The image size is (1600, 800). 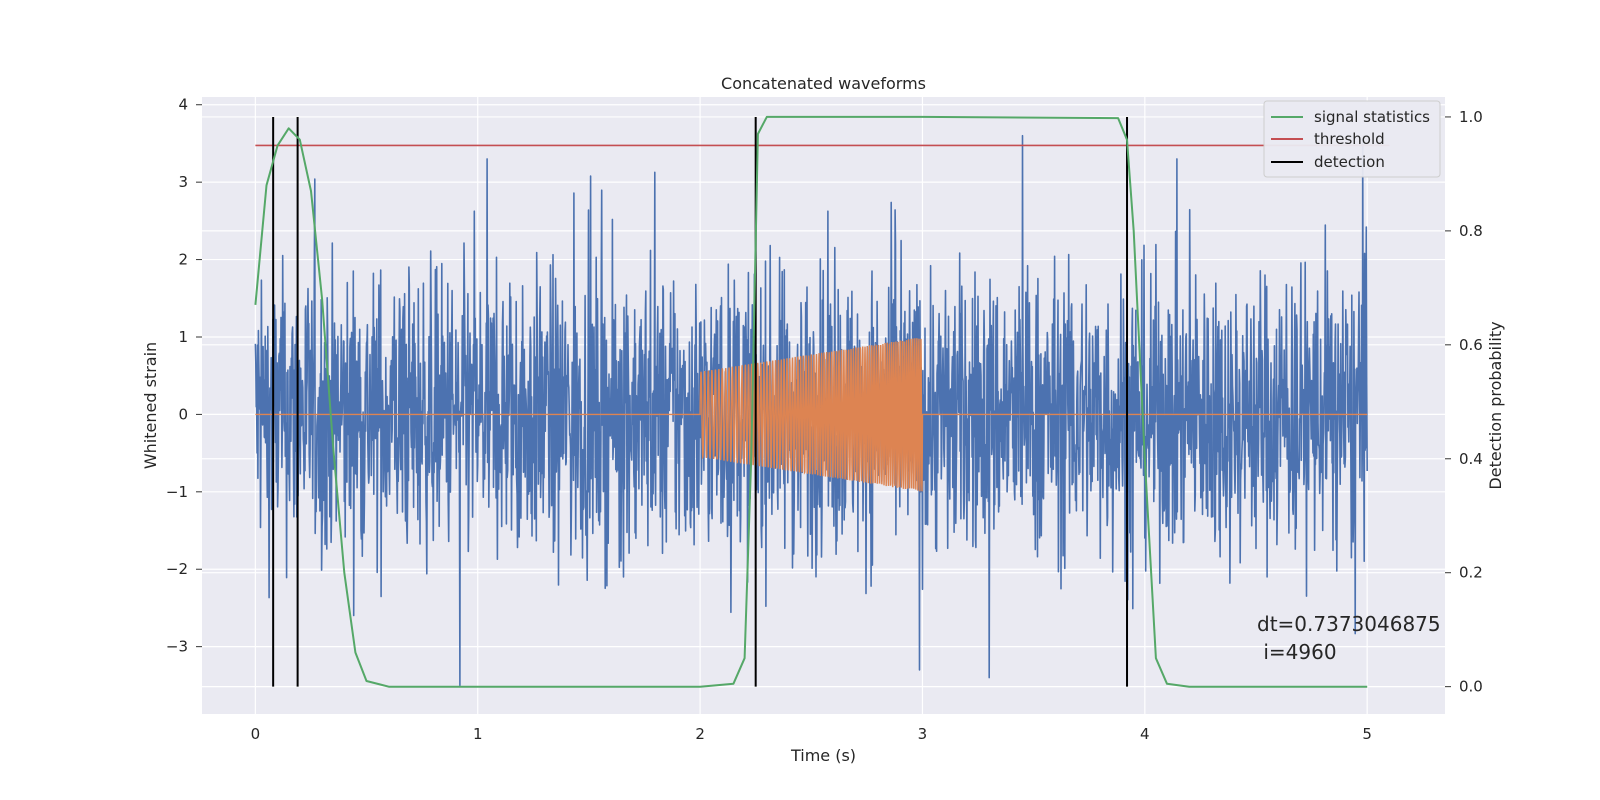 What do you see at coordinates (183, 105) in the screenshot?
I see `y-tick-label: 4` at bounding box center [183, 105].